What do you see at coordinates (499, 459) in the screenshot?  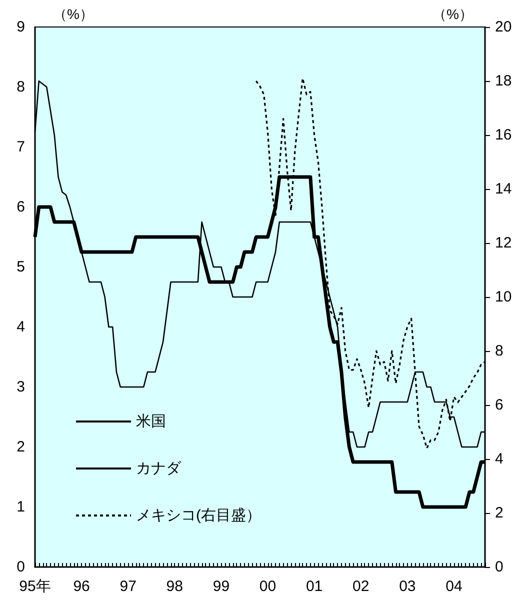 I see `y2-tick-label: 4` at bounding box center [499, 459].